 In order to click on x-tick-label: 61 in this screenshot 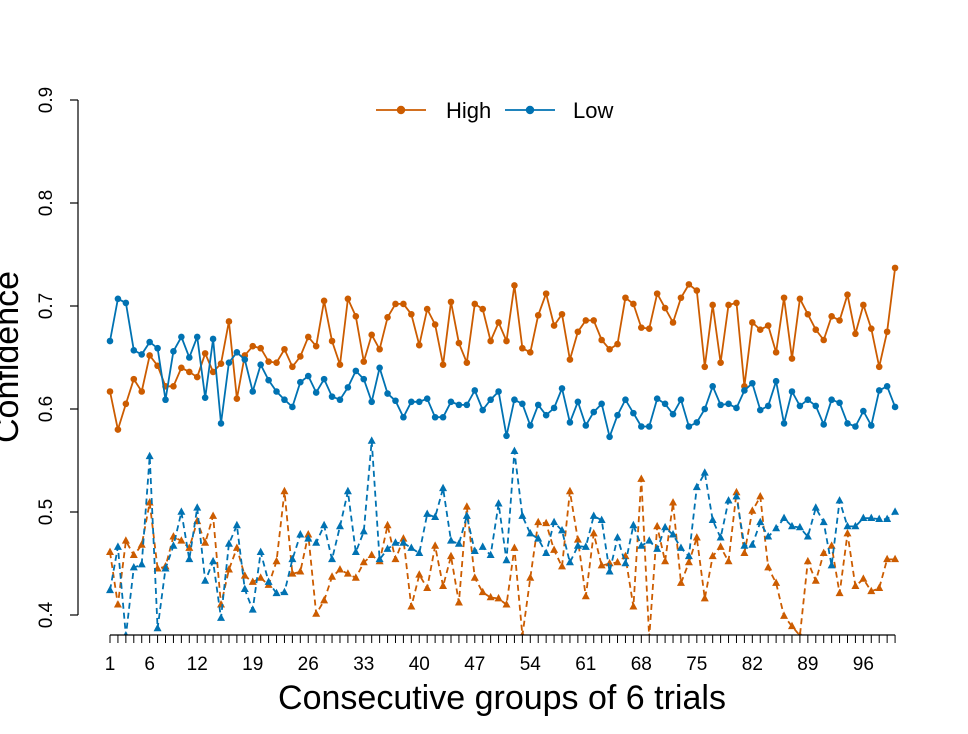, I will do `click(585, 664)`.